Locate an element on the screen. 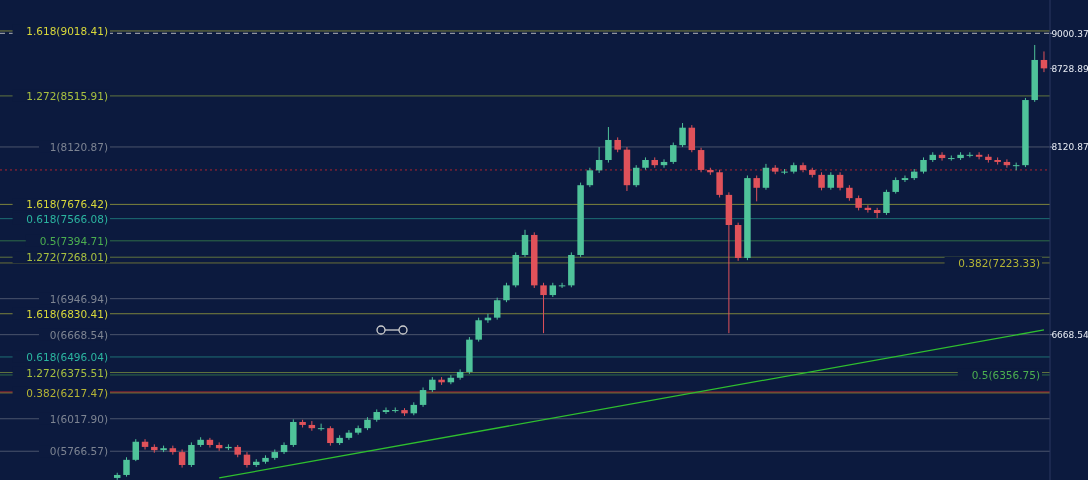 The height and width of the screenshot is (480, 1088). ref-line-label: 1(6017.90) is located at coordinates (78, 418).